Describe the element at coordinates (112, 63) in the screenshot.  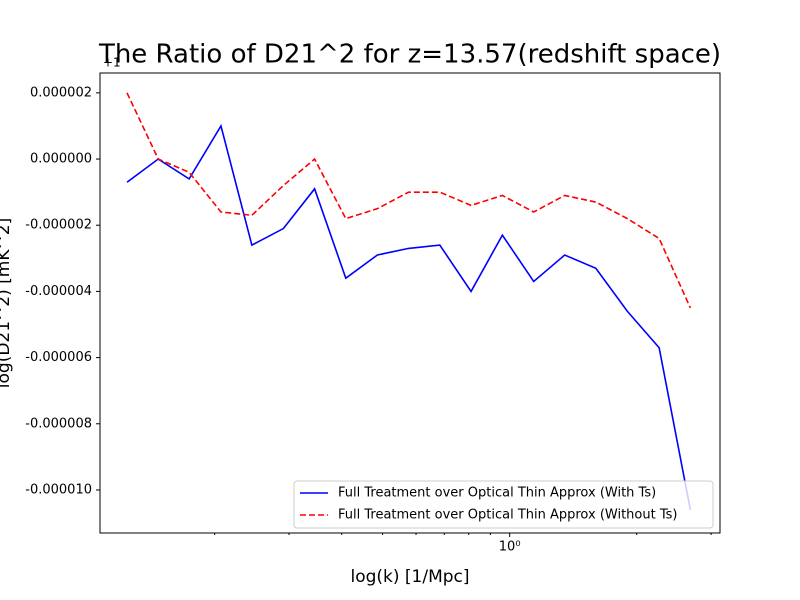
I see `y-offset-label: +1` at that location.